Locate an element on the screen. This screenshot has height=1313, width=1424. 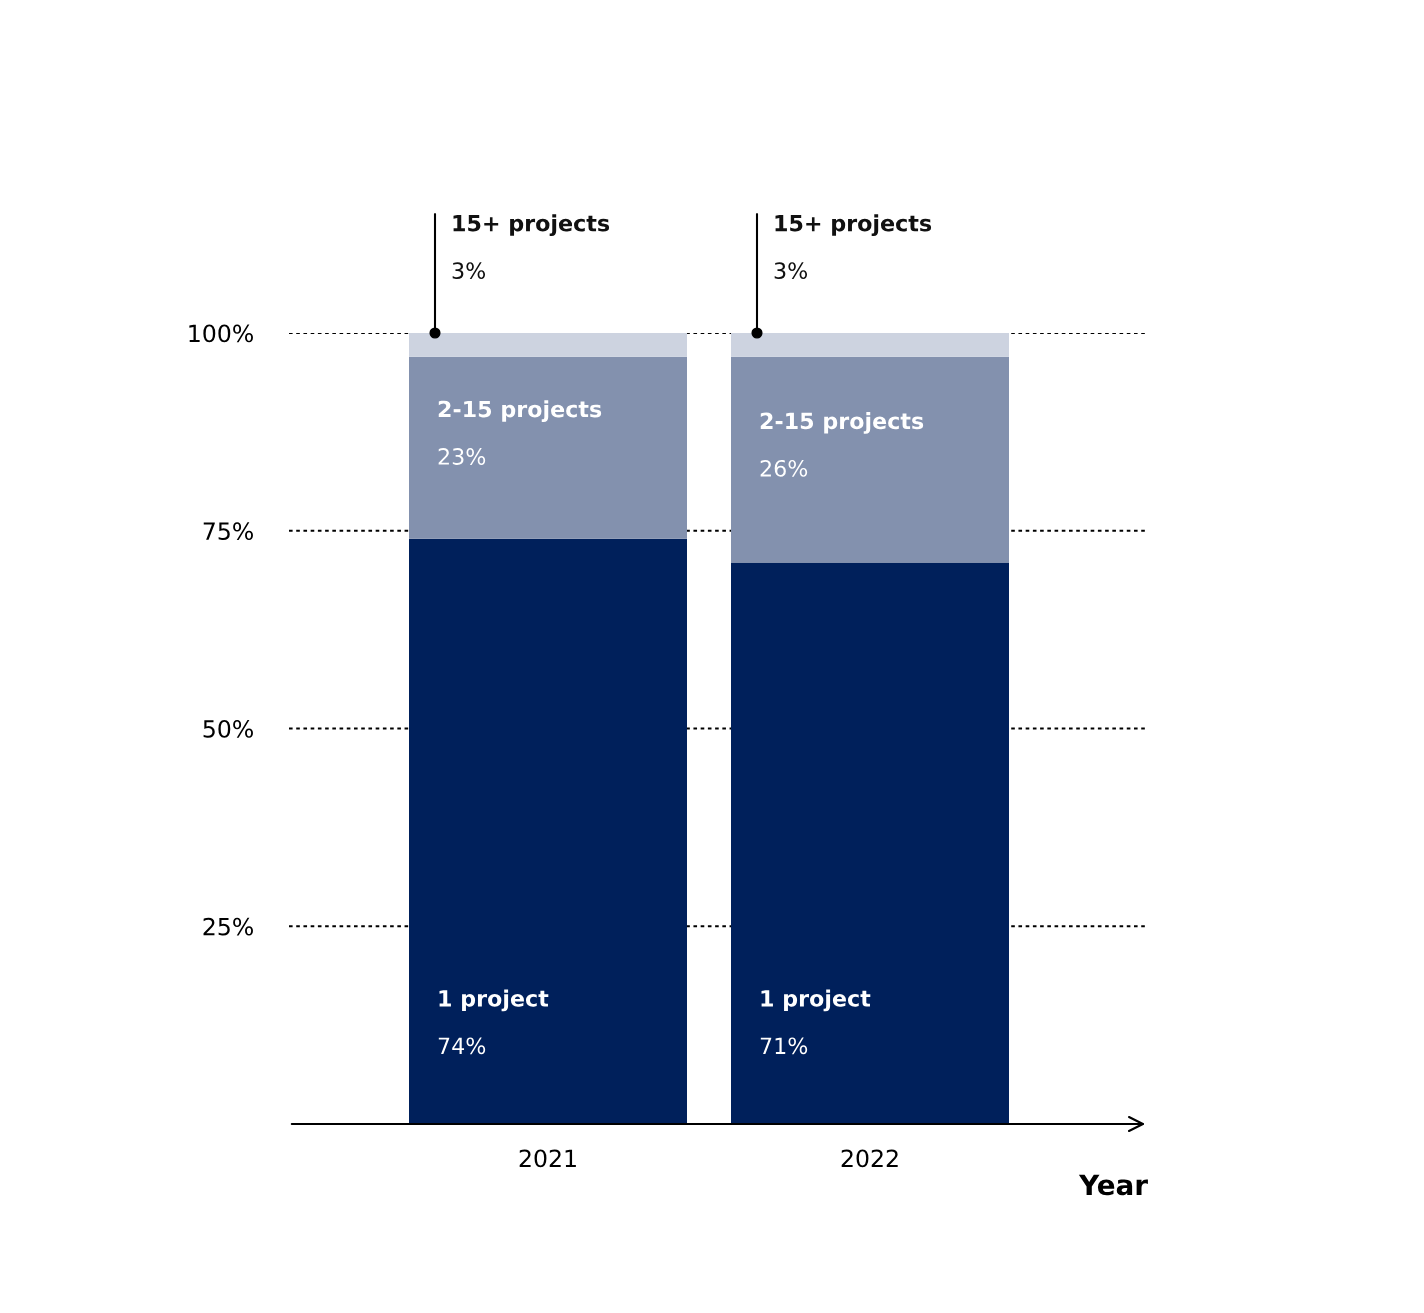
series-label: 2-15 projects is located at coordinates (520, 411).